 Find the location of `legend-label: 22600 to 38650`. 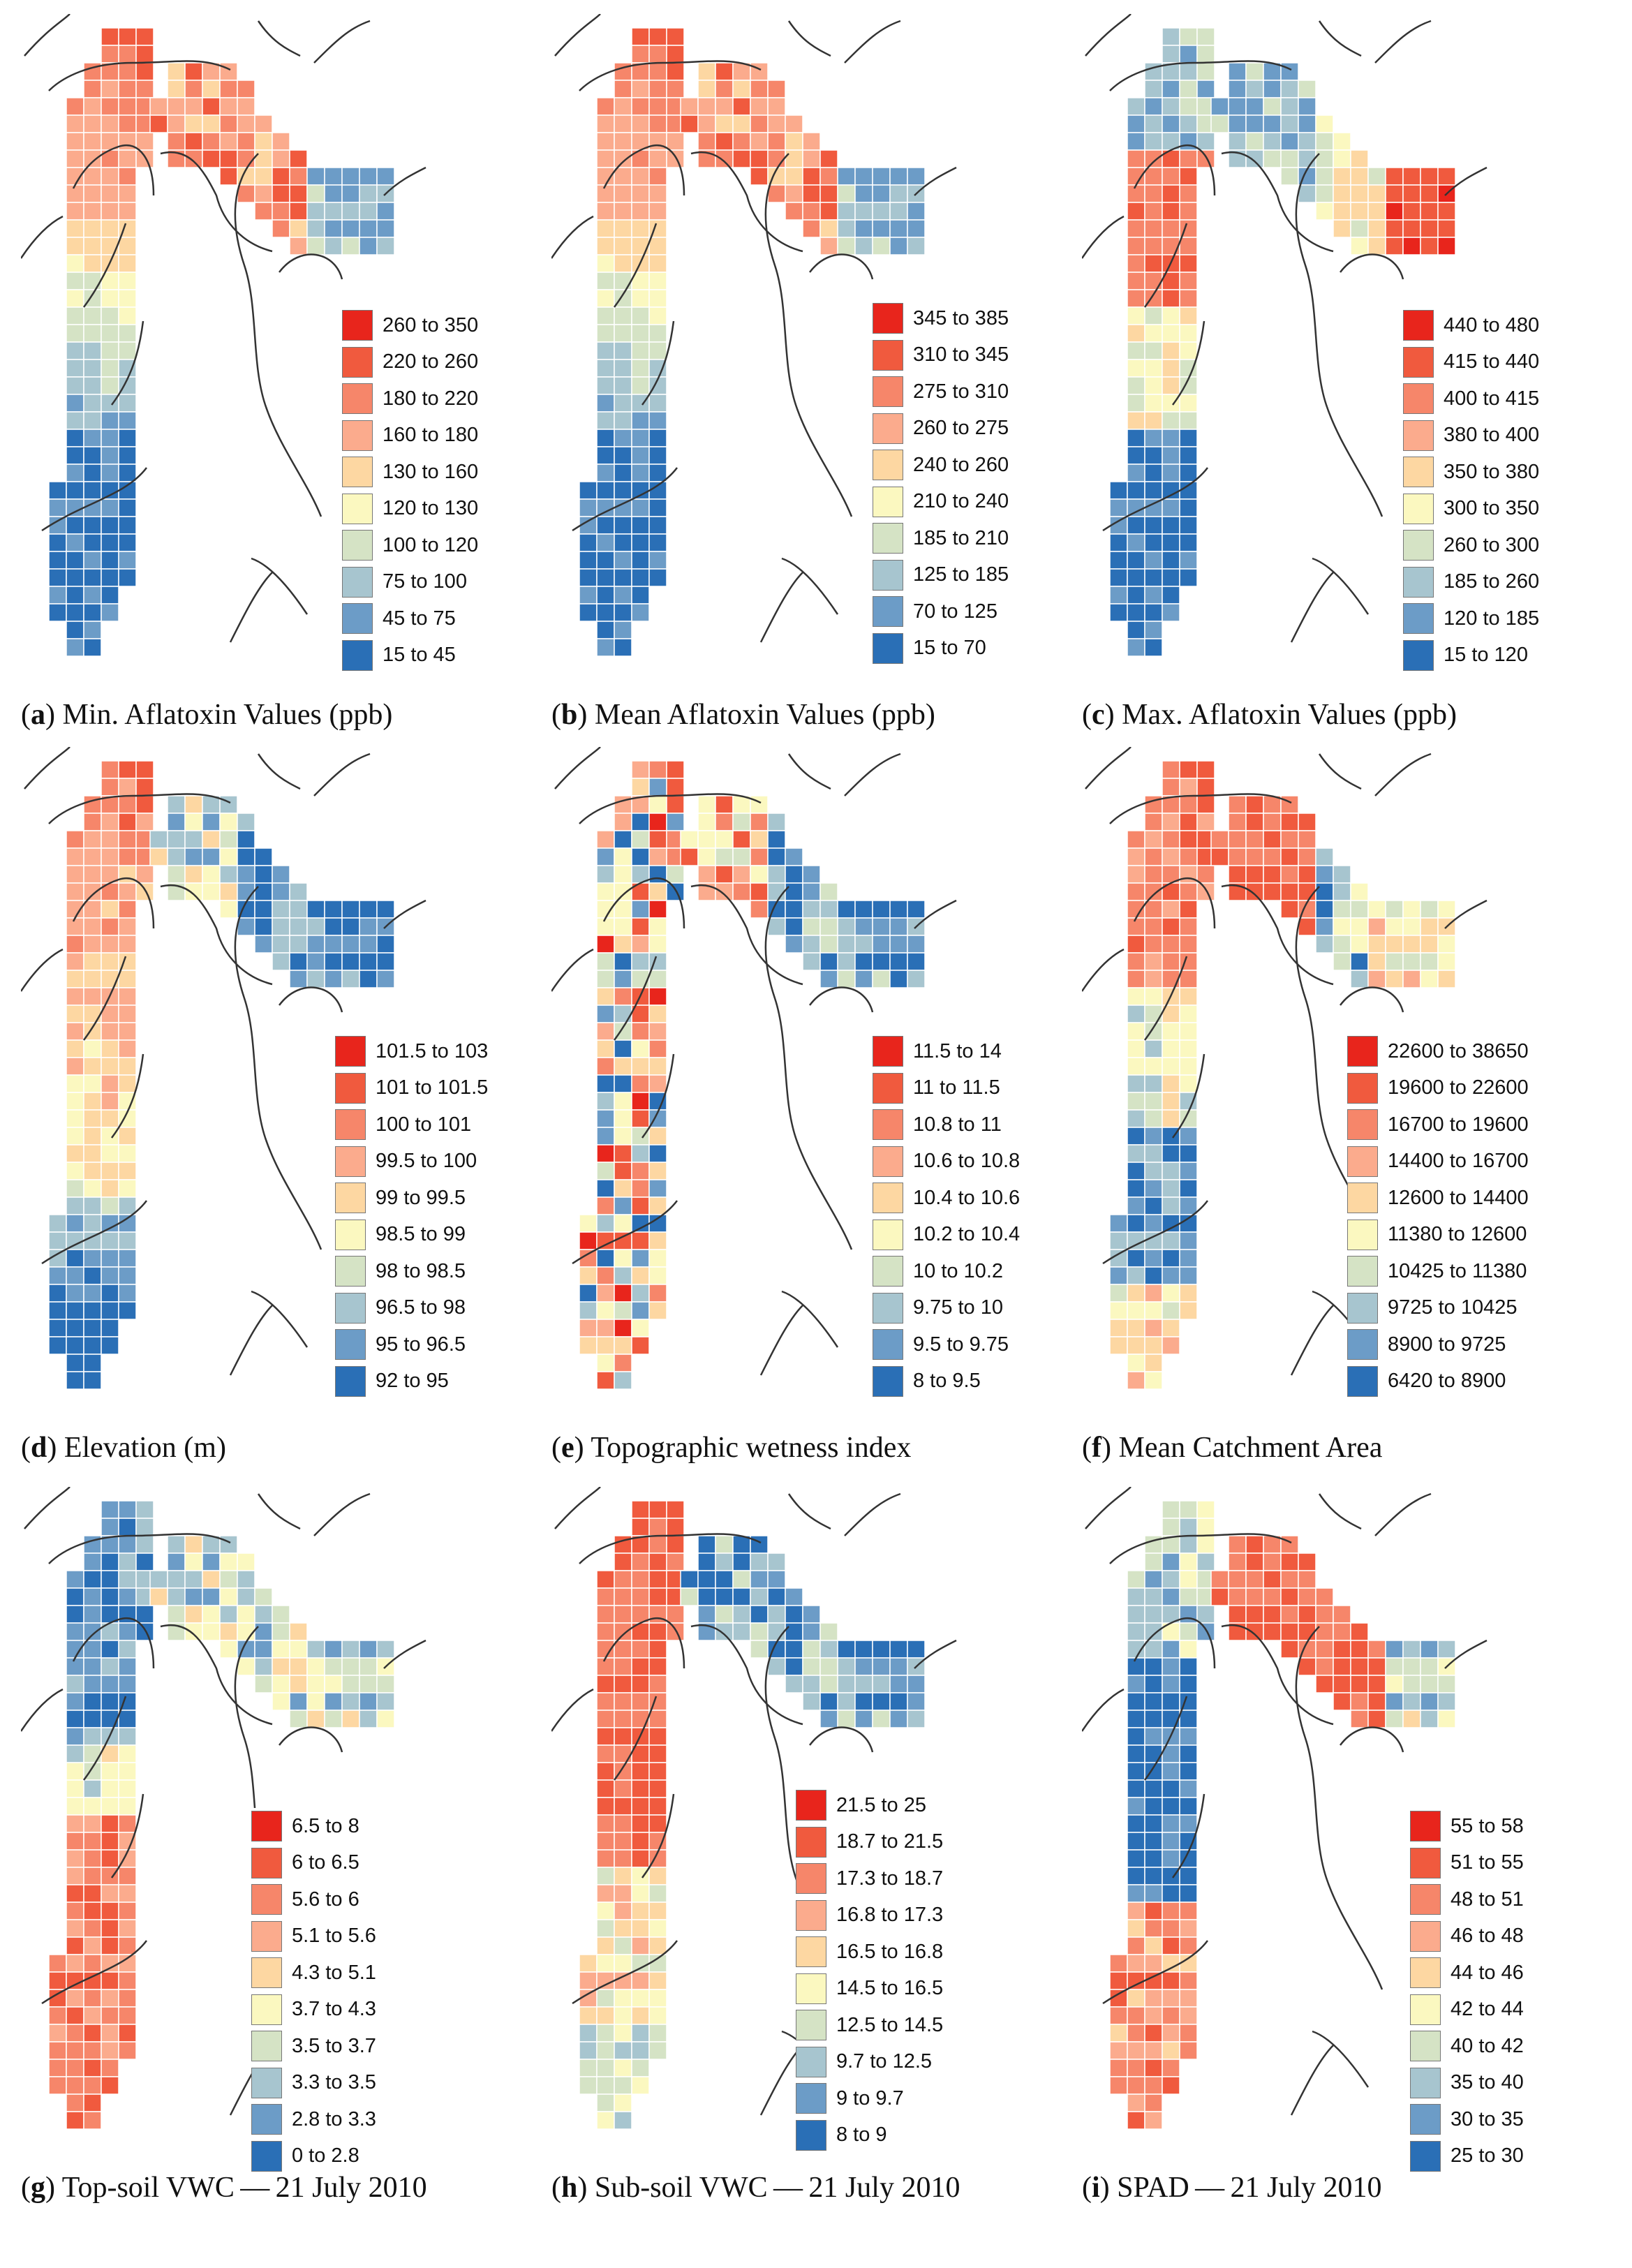

legend-label: 22600 to 38650 is located at coordinates (1459, 1050).